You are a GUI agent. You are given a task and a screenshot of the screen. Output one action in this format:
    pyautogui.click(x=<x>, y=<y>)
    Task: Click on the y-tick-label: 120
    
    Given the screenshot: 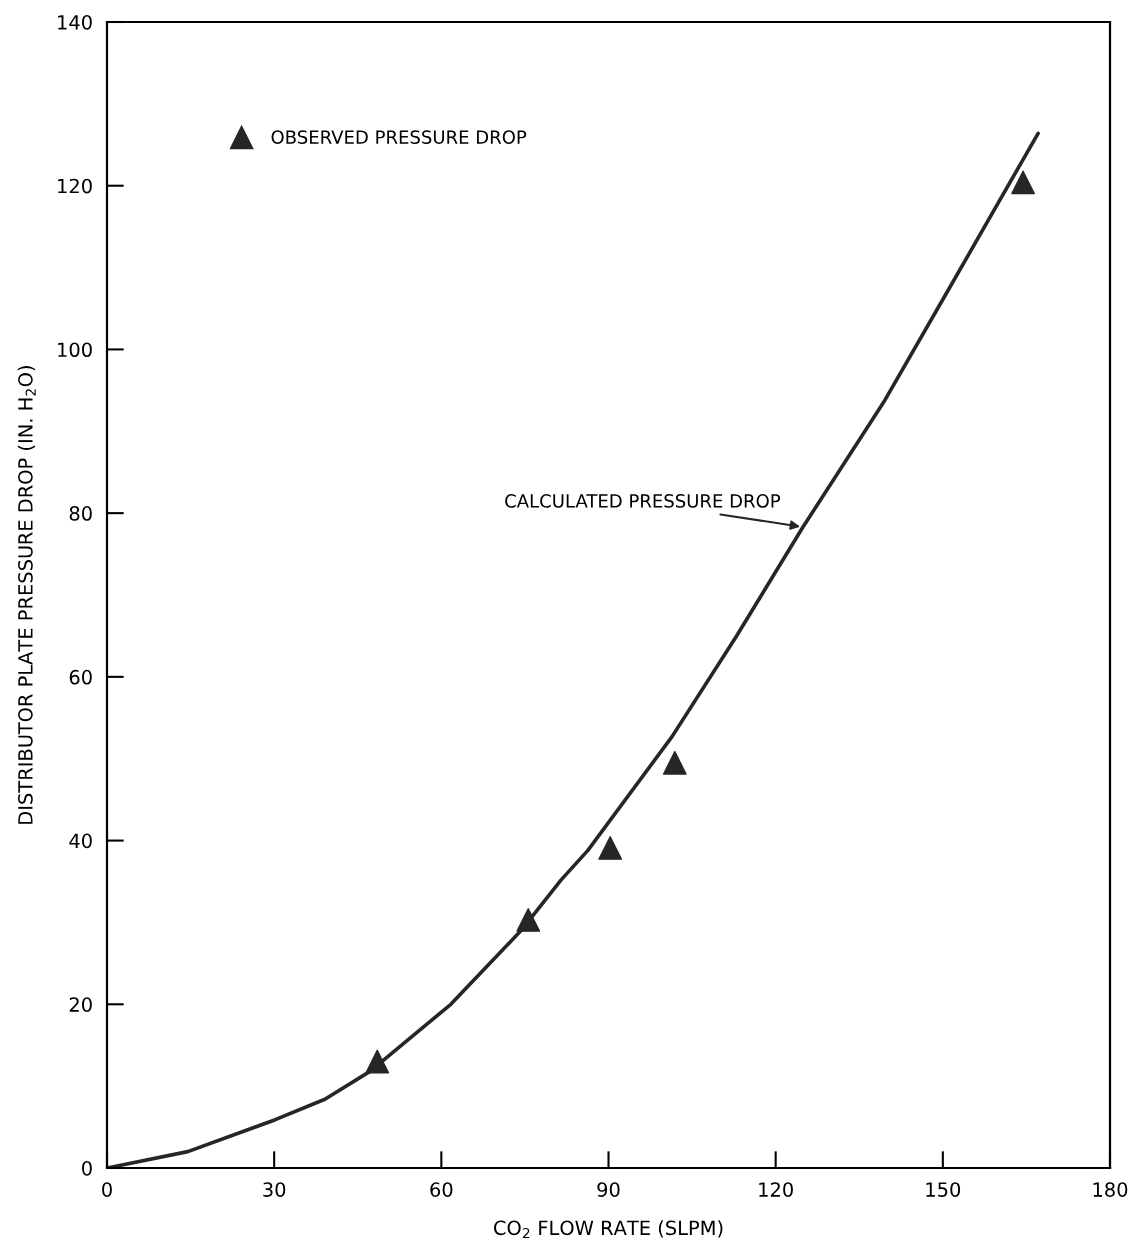 What is the action you would take?
    pyautogui.click(x=75, y=186)
    